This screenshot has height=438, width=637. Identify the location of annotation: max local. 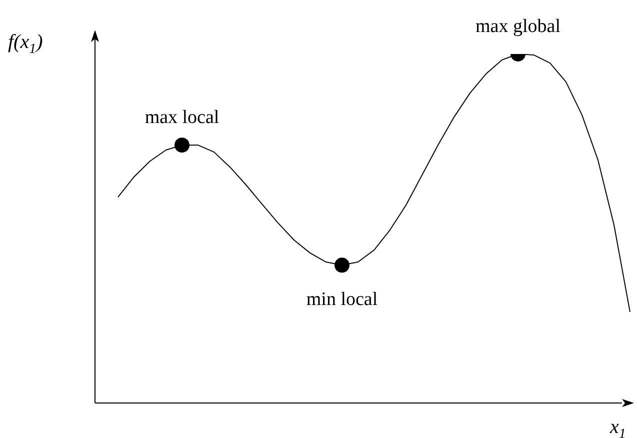
(182, 117).